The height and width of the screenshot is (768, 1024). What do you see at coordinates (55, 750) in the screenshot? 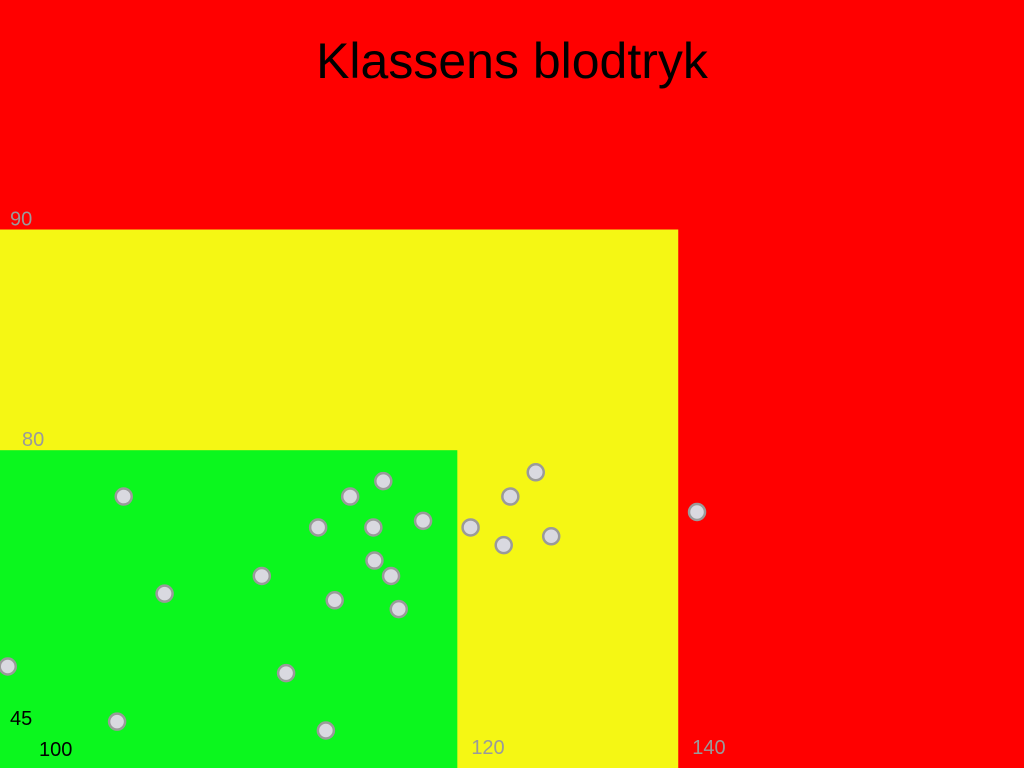
I see `x-origin-label: 100` at bounding box center [55, 750].